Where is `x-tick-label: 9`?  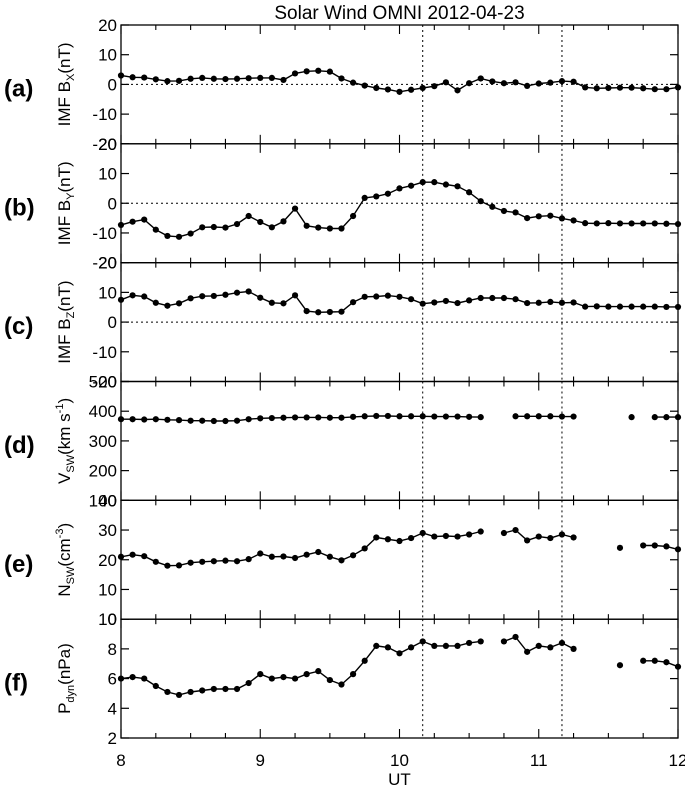
x-tick-label: 9 is located at coordinates (260, 760).